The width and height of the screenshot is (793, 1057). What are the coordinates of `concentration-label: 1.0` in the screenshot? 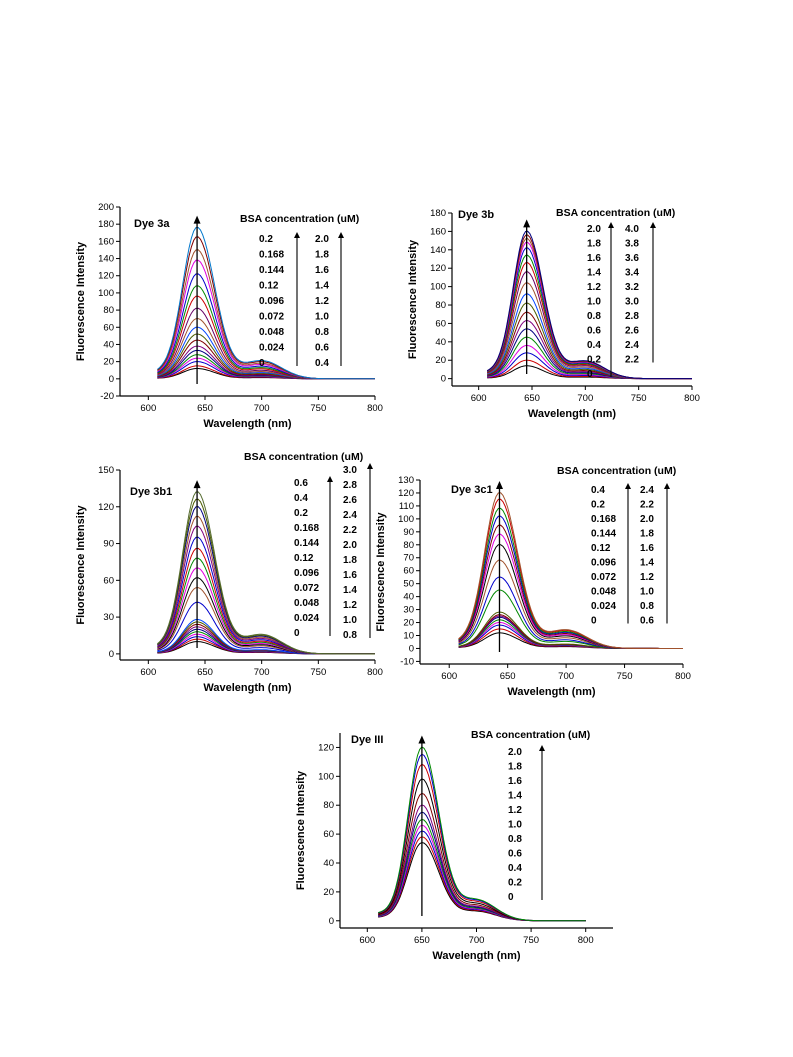 It's located at (515, 825).